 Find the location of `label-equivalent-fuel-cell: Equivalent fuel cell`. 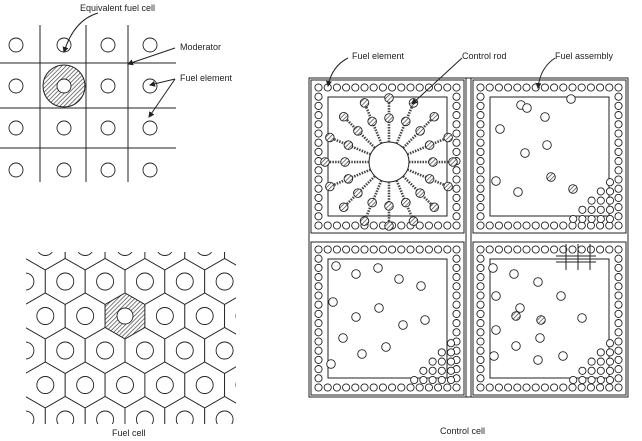

label-equivalent-fuel-cell: Equivalent fuel cell is located at coordinates (117, 8).